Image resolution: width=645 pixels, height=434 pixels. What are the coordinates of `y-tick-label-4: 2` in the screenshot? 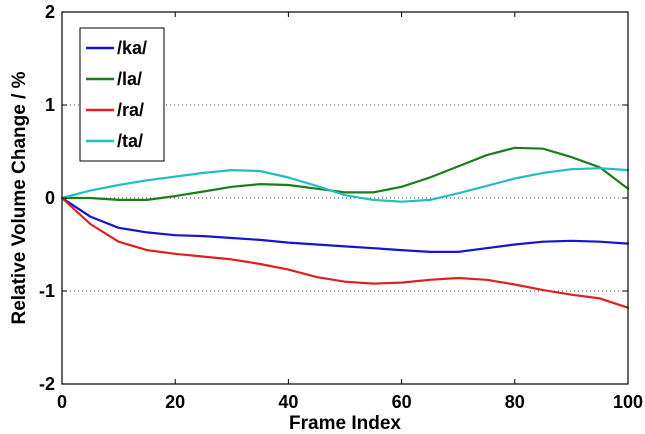 It's located at (50, 12).